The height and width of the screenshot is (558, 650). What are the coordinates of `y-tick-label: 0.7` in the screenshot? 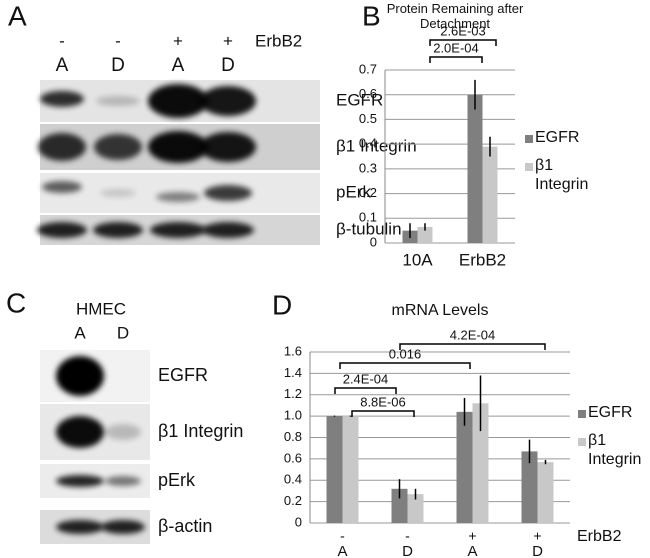 It's located at (368, 68).